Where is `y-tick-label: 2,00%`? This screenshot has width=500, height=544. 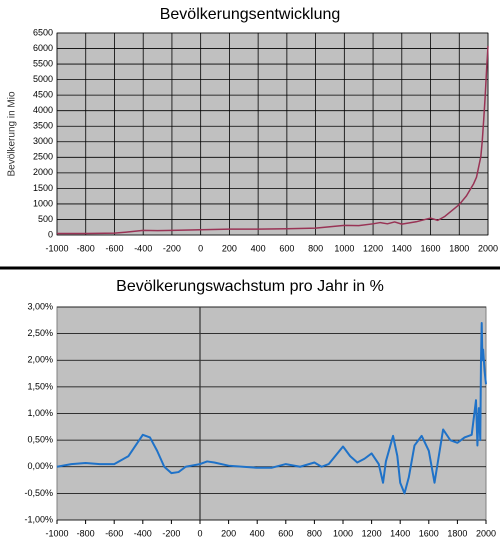
y-tick-label: 2,00% is located at coordinates (40, 360).